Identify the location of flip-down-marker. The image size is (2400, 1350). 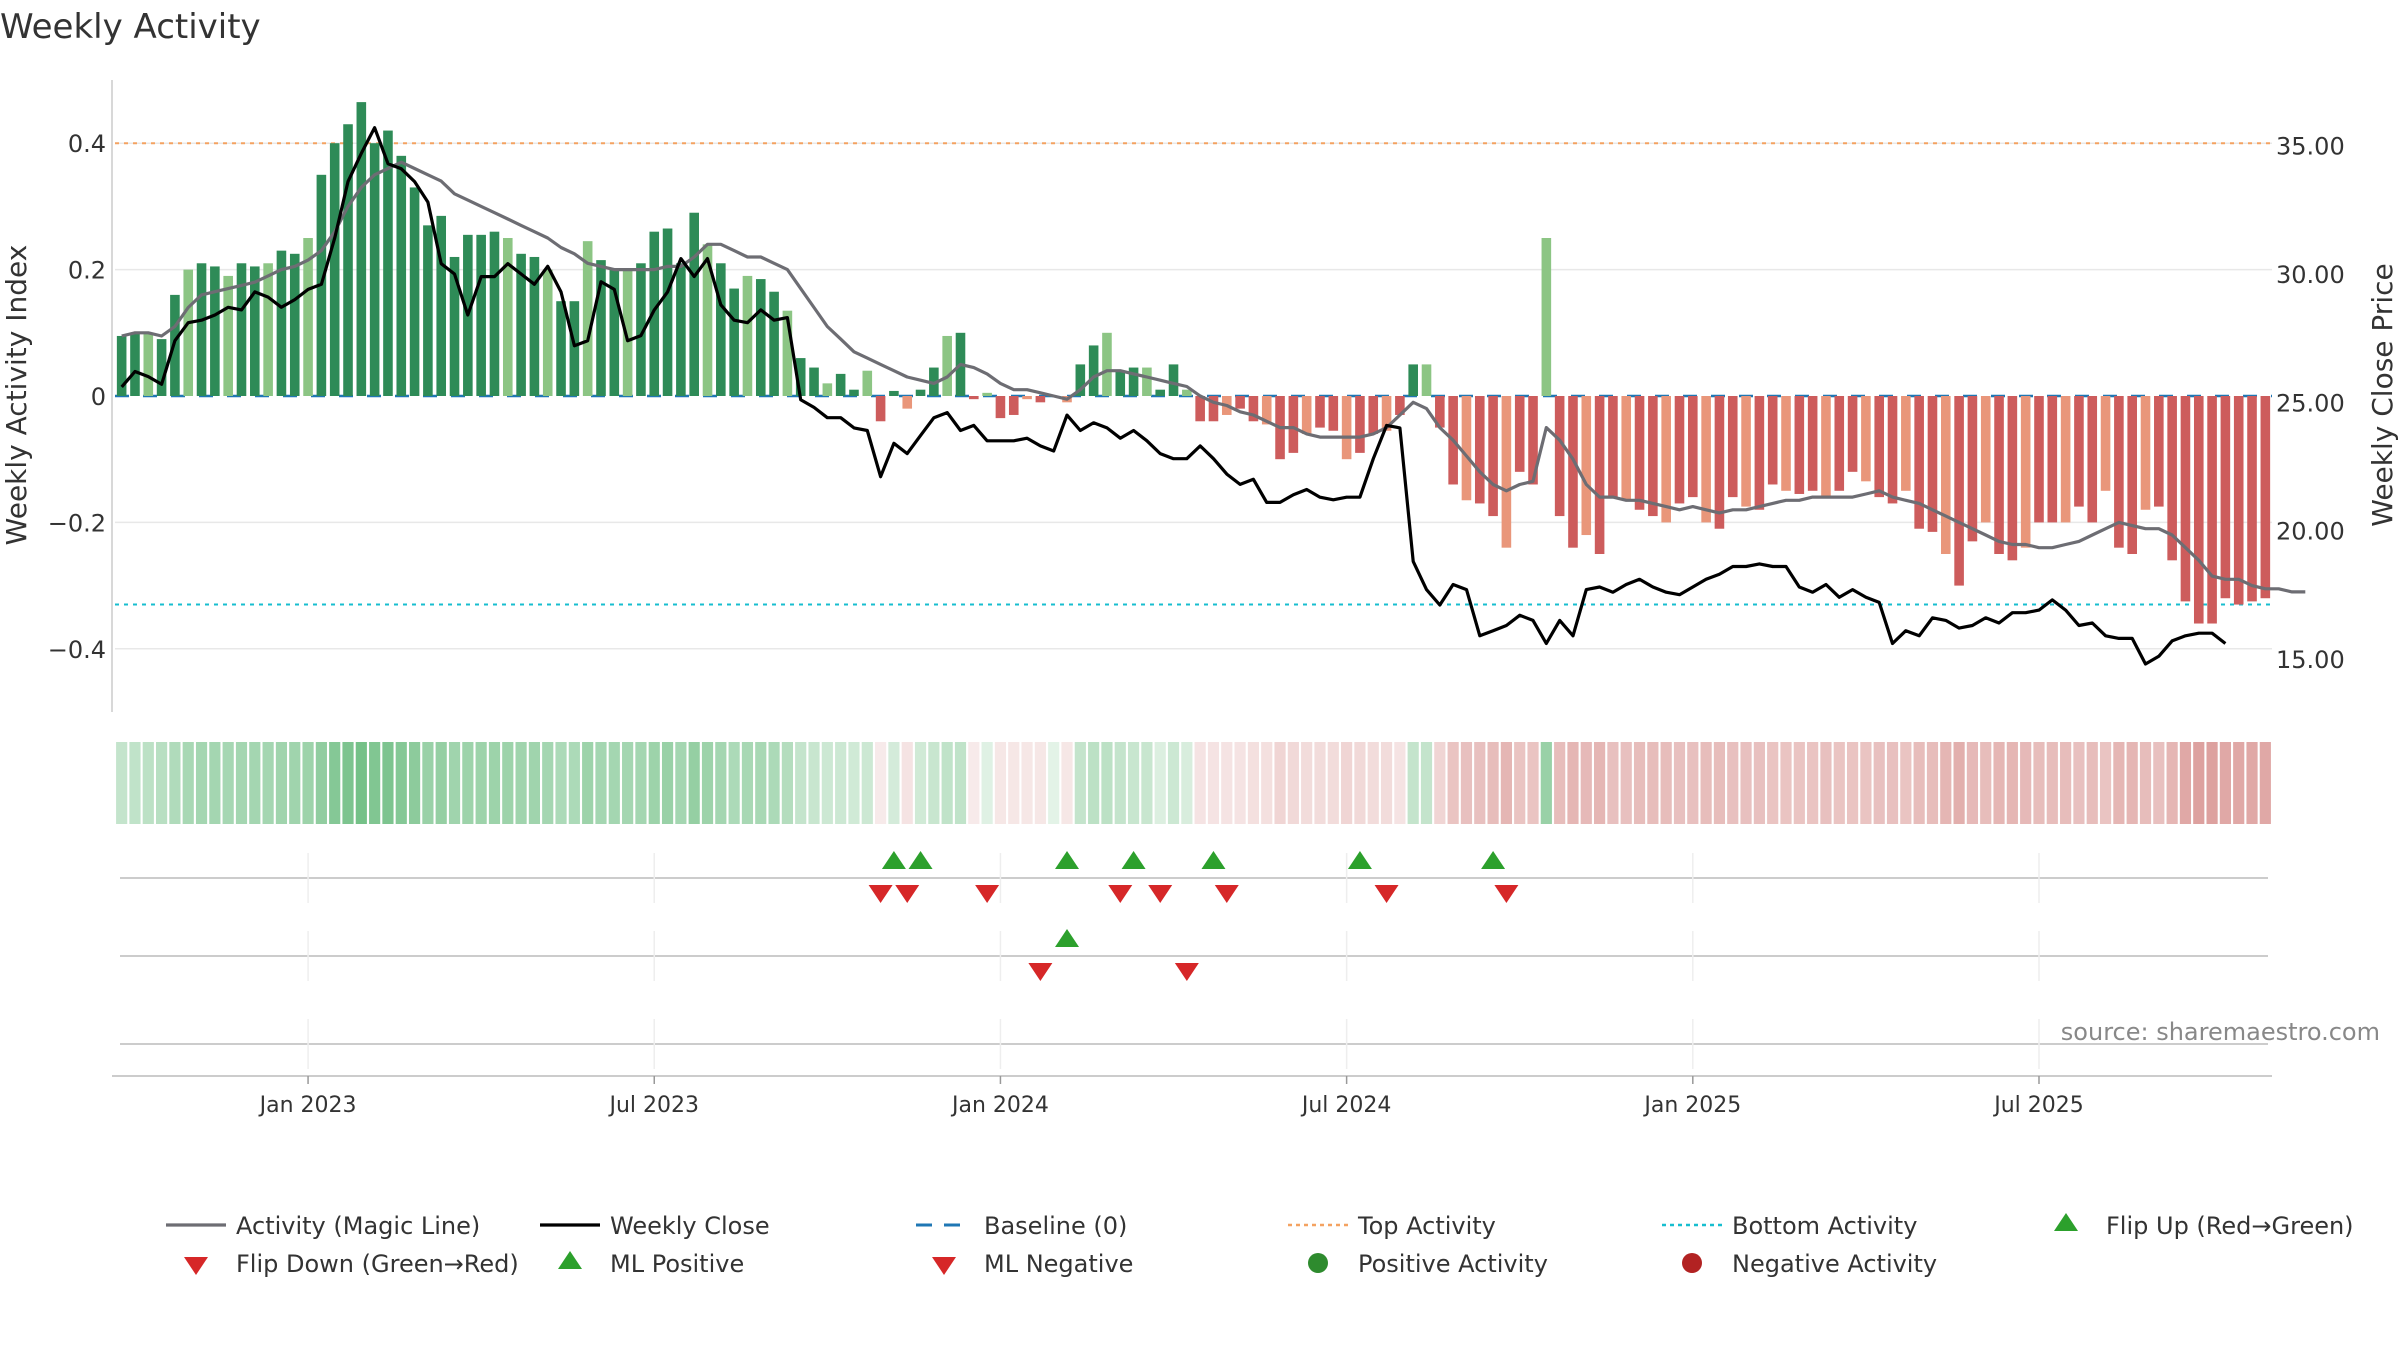
(880, 894).